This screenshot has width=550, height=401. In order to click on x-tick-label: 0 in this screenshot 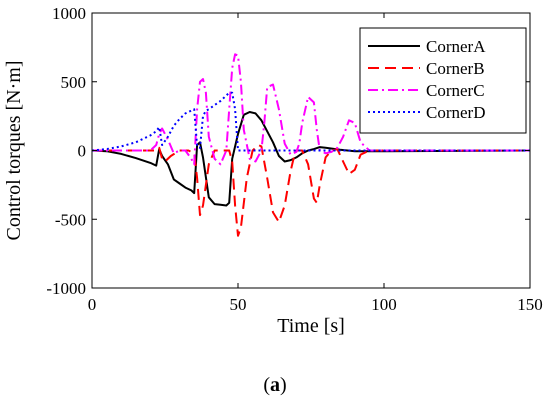, I will do `click(92, 304)`.